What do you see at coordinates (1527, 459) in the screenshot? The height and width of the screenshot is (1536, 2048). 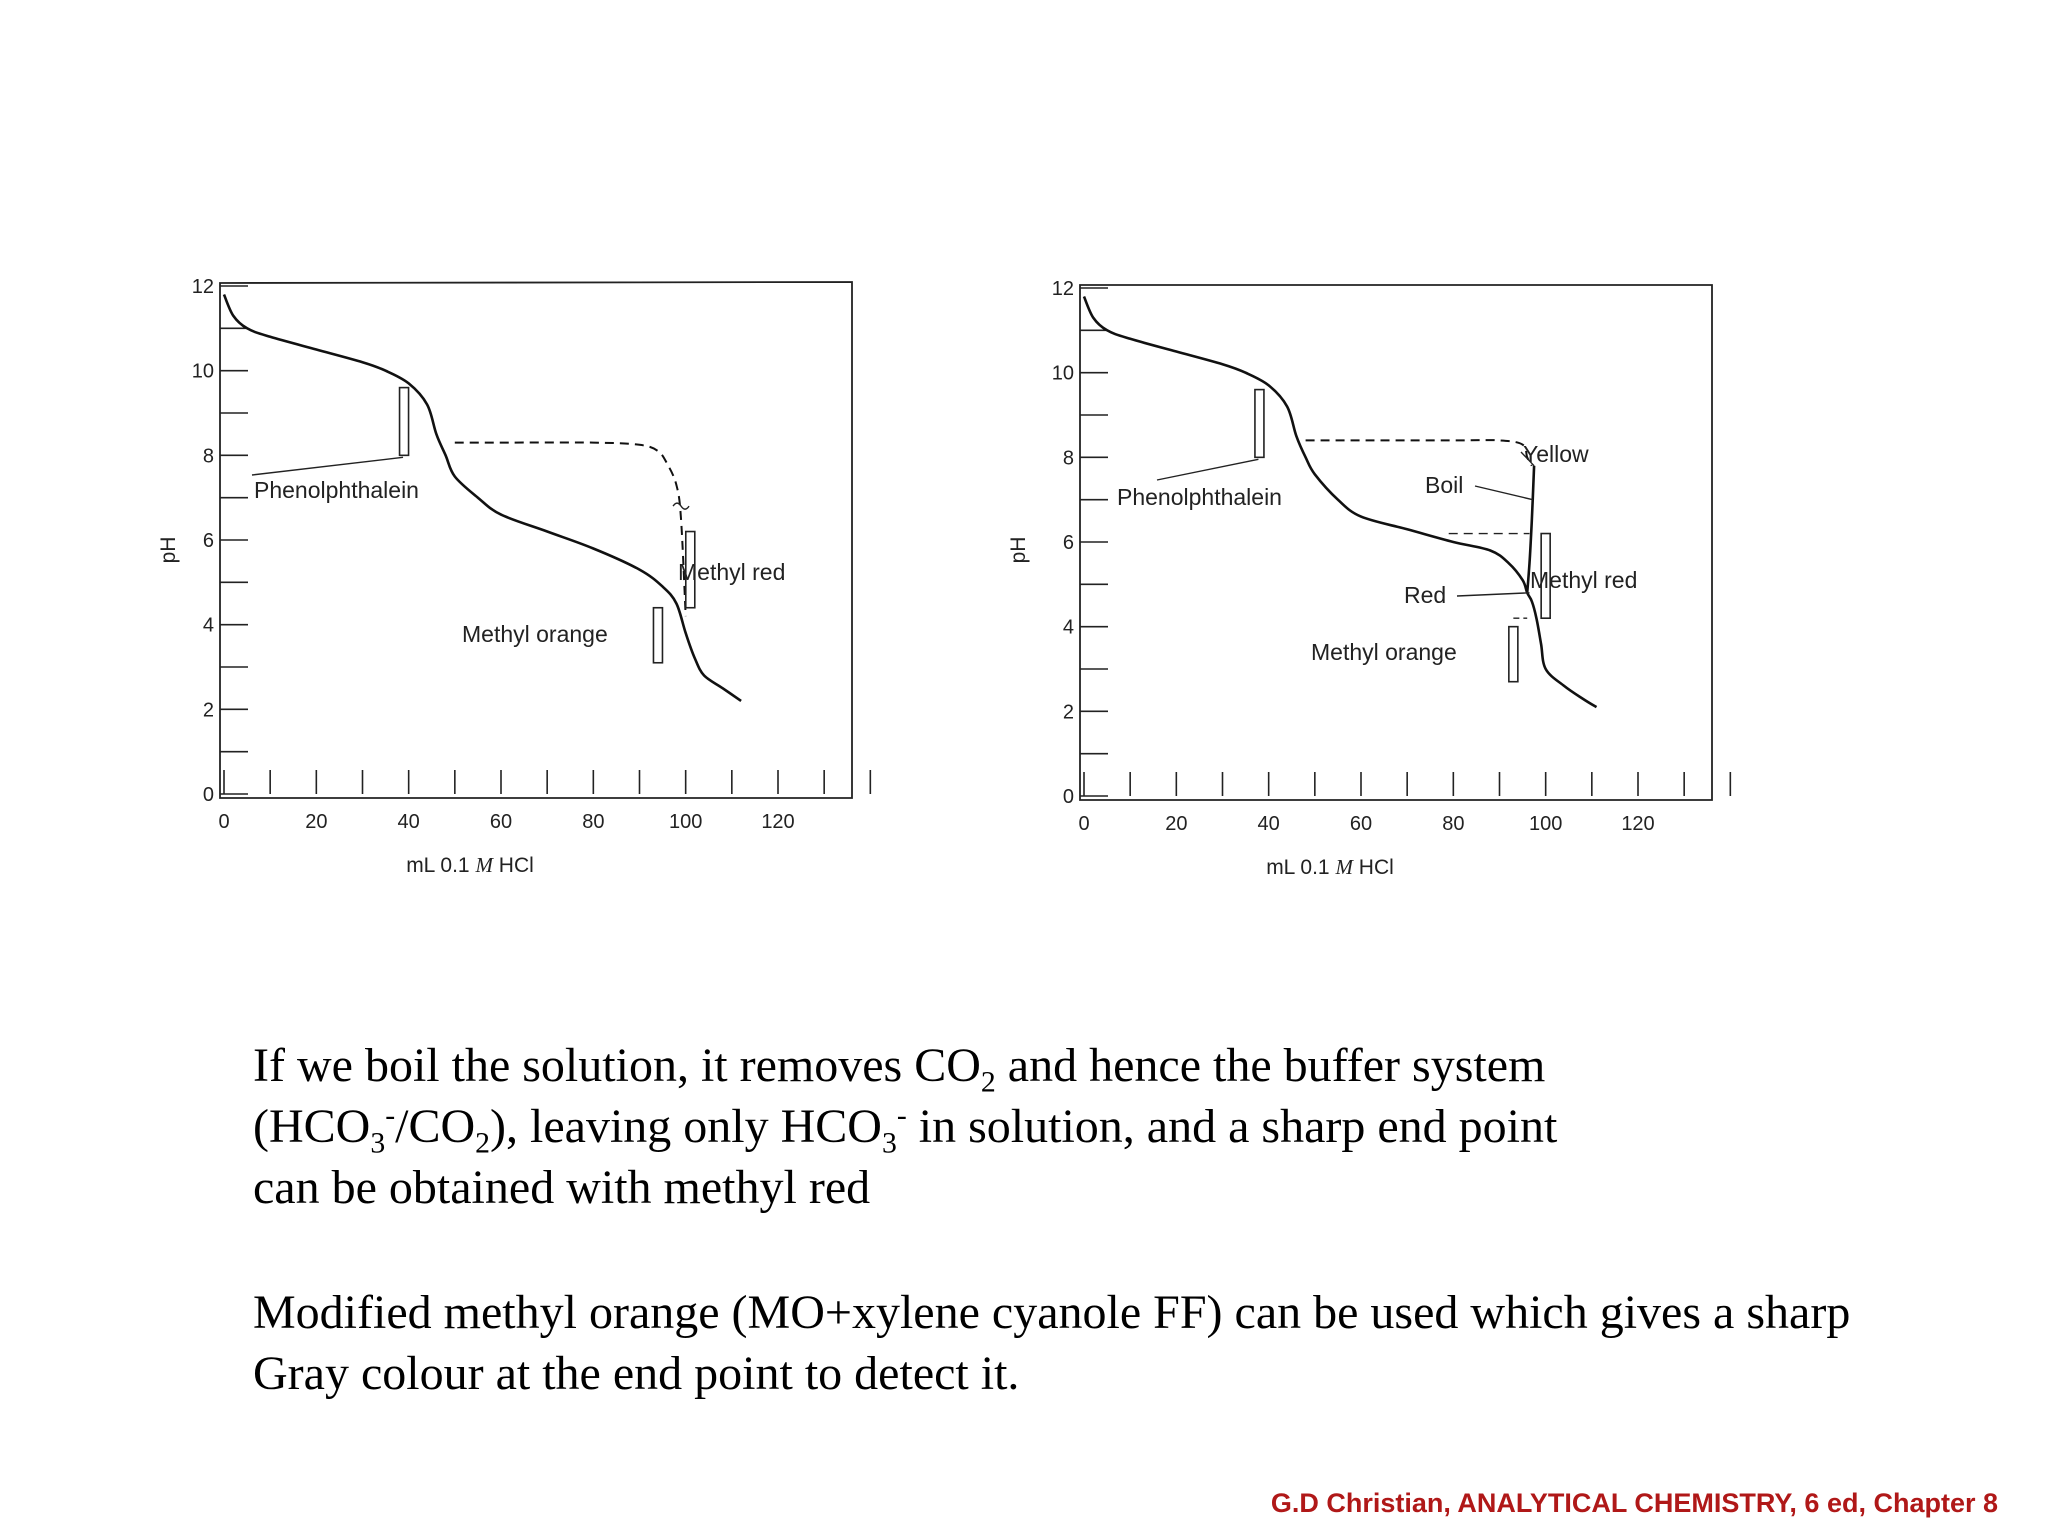 I see `leader-yellow` at bounding box center [1527, 459].